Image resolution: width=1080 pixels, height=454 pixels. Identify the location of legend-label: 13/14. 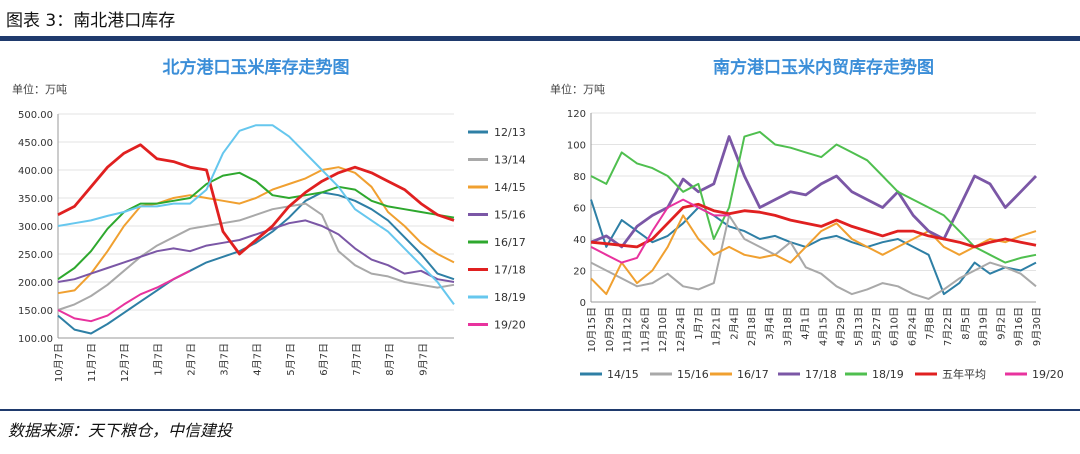
(510, 160).